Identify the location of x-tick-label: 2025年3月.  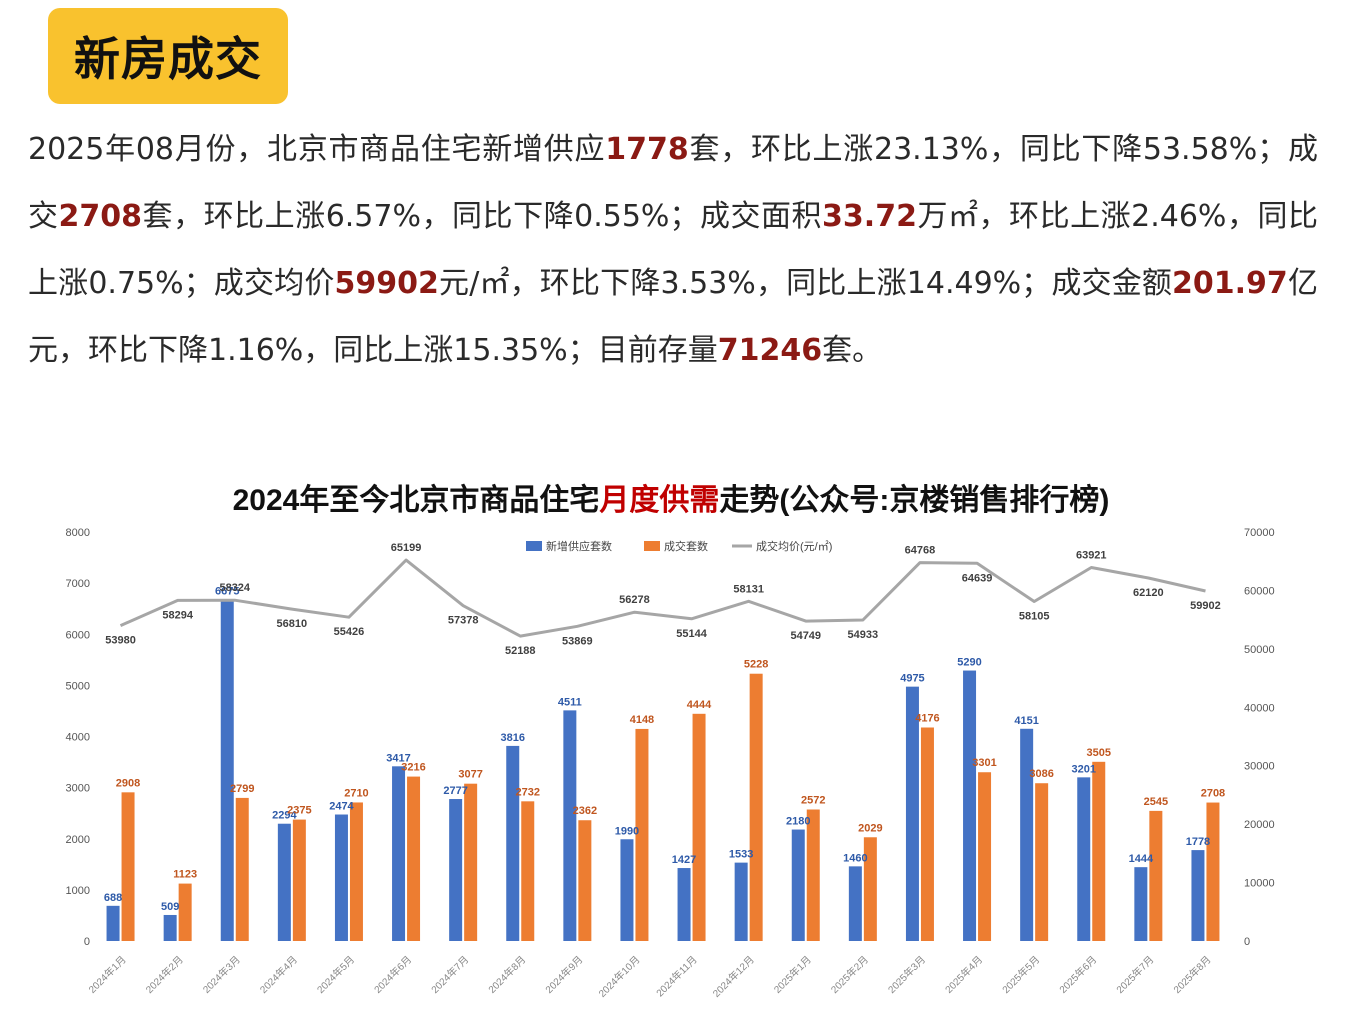
(906, 974).